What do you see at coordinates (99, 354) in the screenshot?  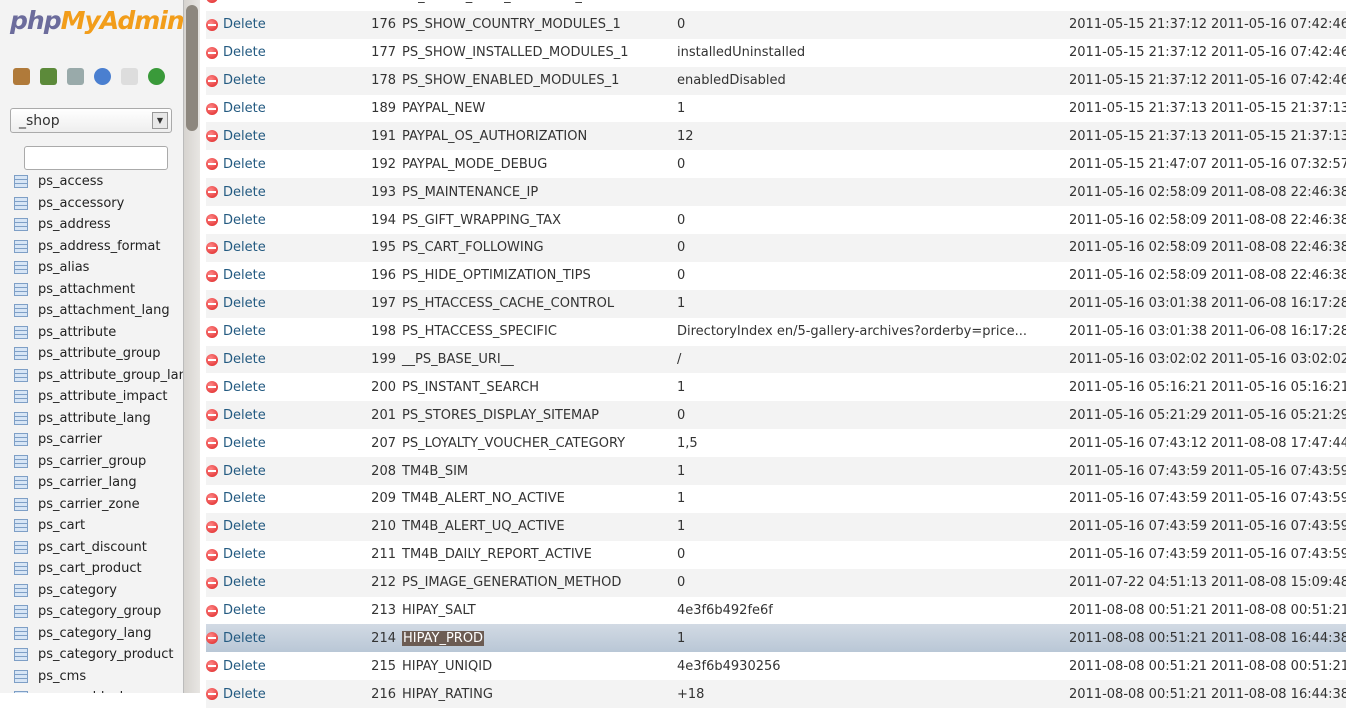 I see `table-list-item: ps_attribute_group` at bounding box center [99, 354].